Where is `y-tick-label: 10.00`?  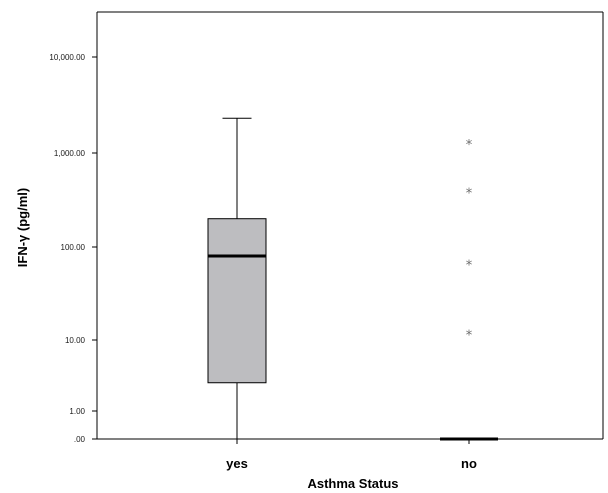
y-tick-label: 10.00 is located at coordinates (75, 340).